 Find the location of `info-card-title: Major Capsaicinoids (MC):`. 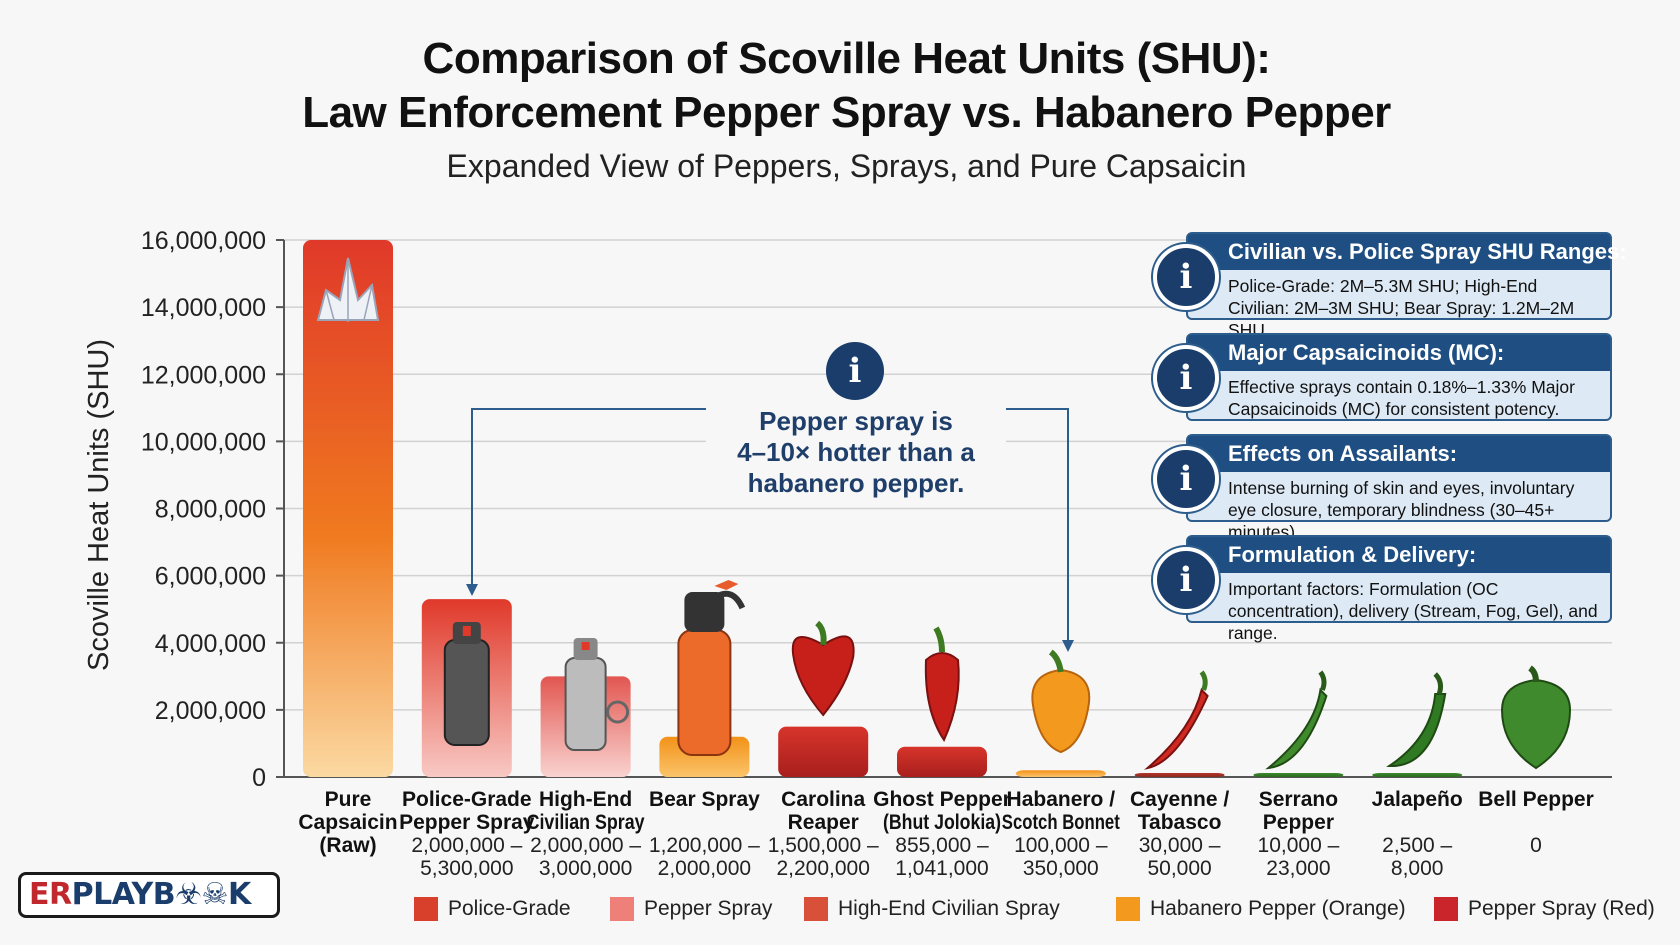

info-card-title: Major Capsaicinoids (MC): is located at coordinates (1399, 353).